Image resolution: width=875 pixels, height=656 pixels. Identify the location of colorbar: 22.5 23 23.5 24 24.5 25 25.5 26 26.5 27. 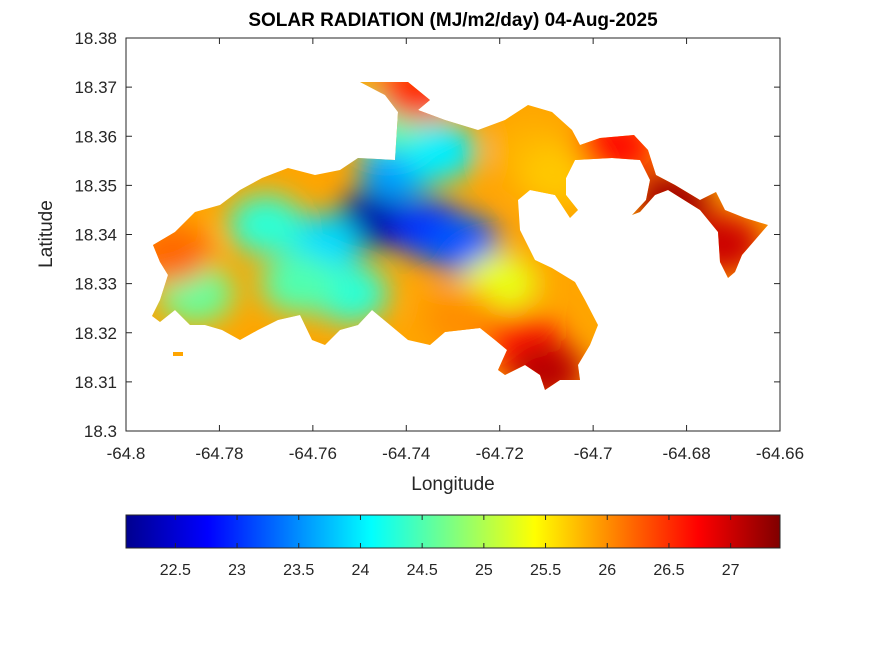
(453, 546).